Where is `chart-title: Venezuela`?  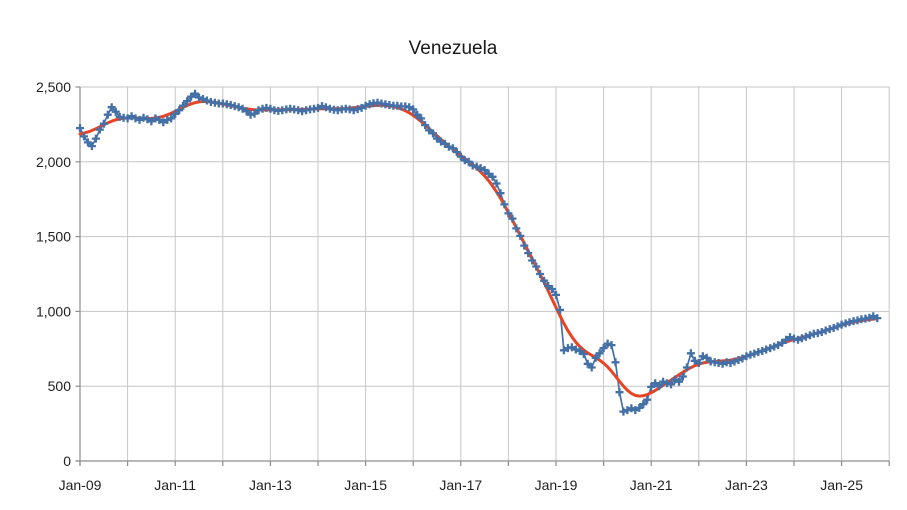
chart-title: Venezuela is located at coordinates (453, 48).